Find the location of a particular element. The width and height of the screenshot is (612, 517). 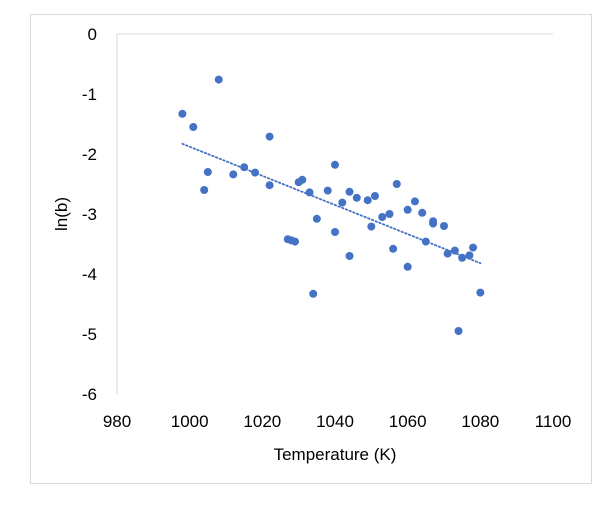

x-tick-label: 1020 is located at coordinates (262, 421).